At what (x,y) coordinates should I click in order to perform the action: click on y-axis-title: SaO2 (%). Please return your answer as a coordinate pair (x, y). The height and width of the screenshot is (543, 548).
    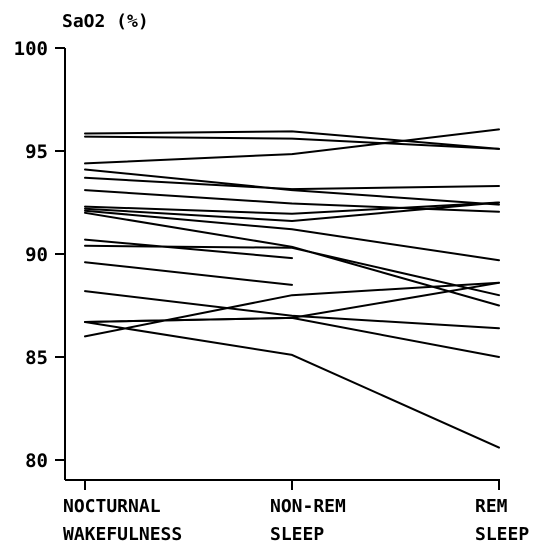
    Looking at the image, I should click on (105, 21).